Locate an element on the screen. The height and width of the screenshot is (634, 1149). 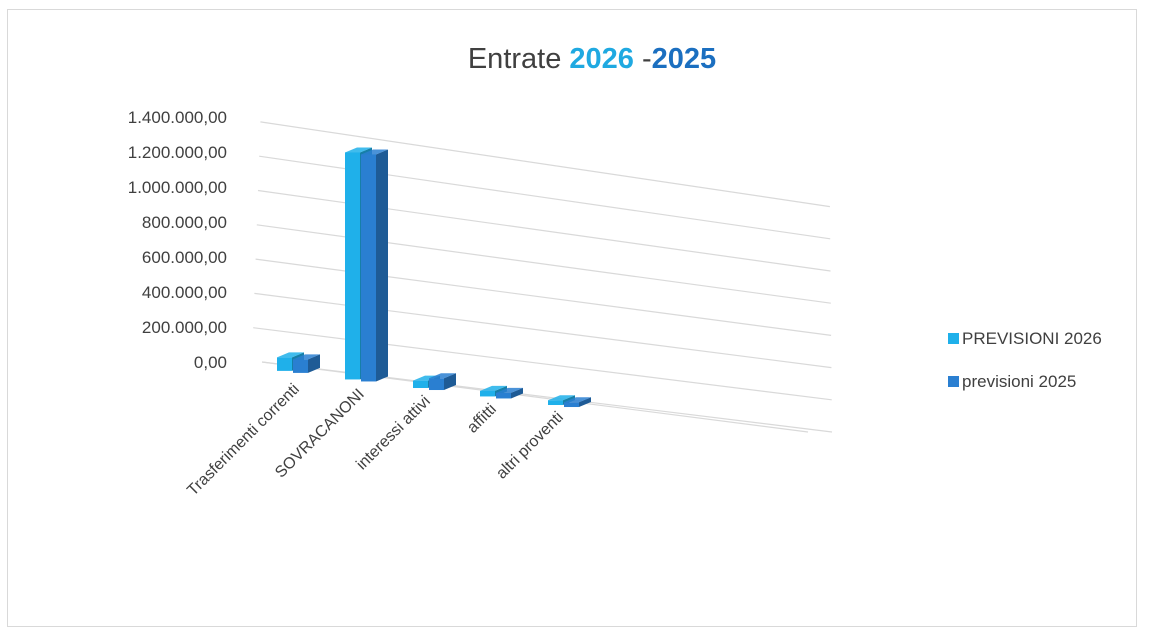
legend-swatch-previsioni-2026 is located at coordinates (953, 338).